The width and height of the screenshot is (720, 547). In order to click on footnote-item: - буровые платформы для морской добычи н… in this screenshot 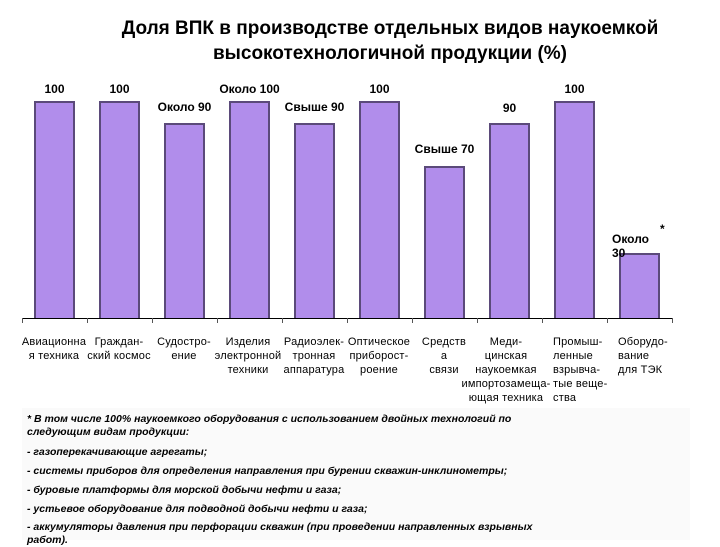, I will do `click(184, 490)`.